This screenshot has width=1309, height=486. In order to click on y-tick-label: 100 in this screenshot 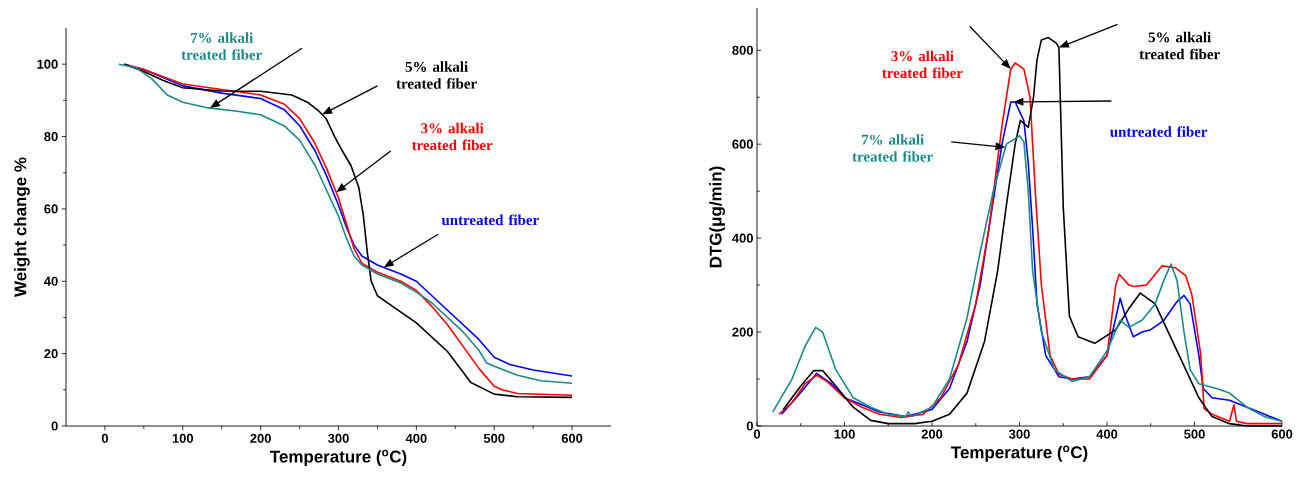, I will do `click(47, 64)`.